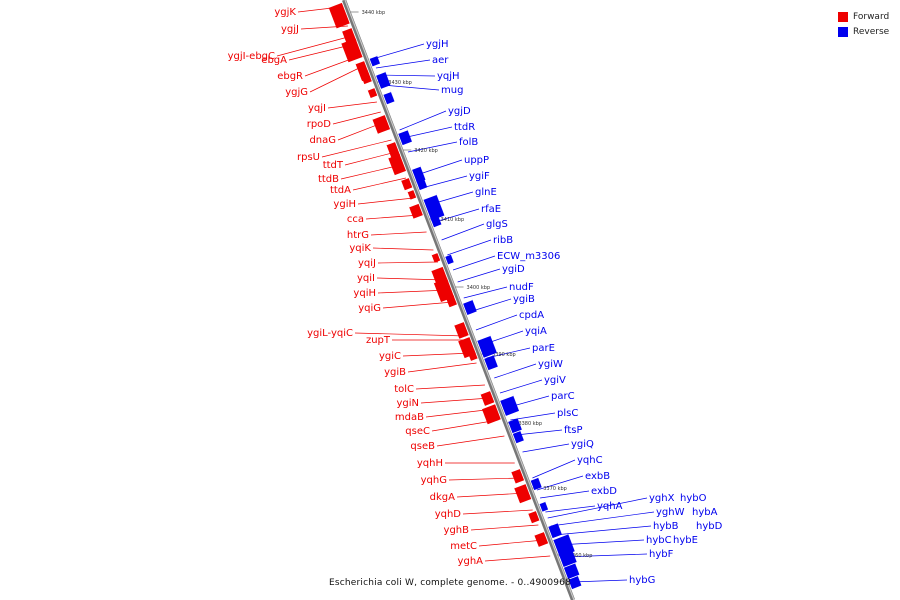  Describe the element at coordinates (709, 526) in the screenshot. I see `gene-label-hybd: hybD` at that location.